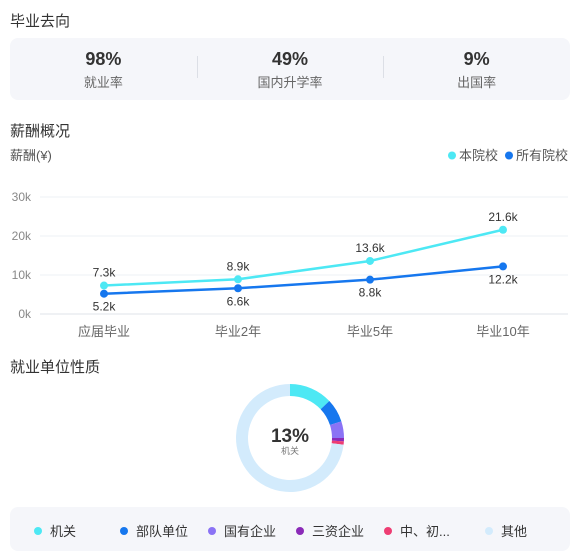 The width and height of the screenshot is (580, 560). I want to click on legend-label: 本院校, so click(478, 155).